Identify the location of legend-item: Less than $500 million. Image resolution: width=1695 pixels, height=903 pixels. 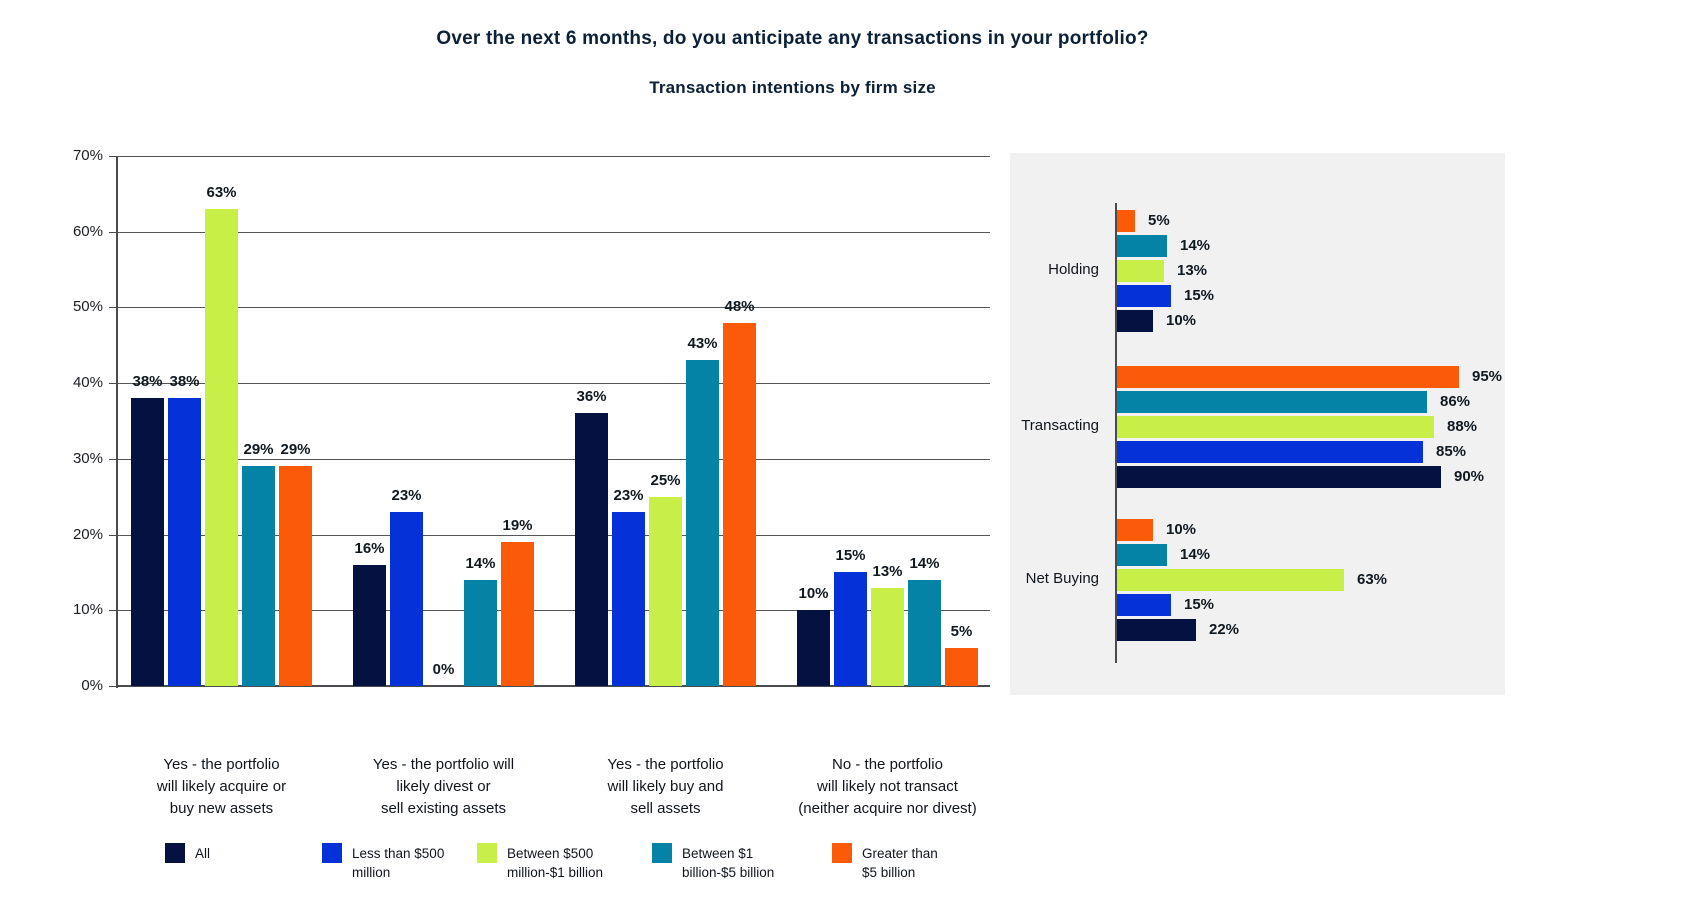
(383, 862).